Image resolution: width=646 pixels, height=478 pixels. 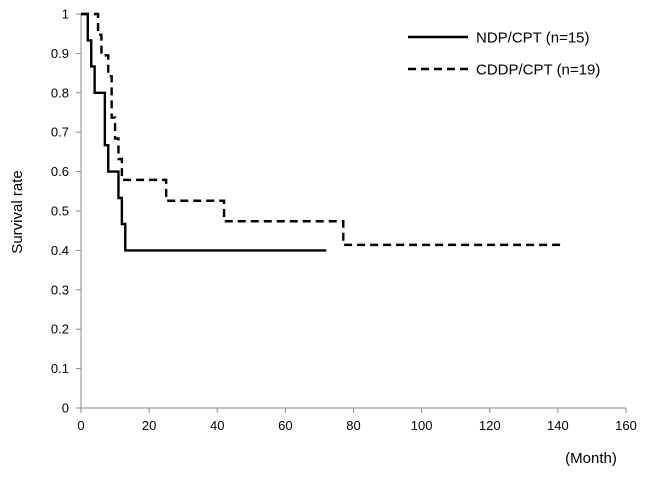 What do you see at coordinates (490, 425) in the screenshot?
I see `x-tick-label: 120` at bounding box center [490, 425].